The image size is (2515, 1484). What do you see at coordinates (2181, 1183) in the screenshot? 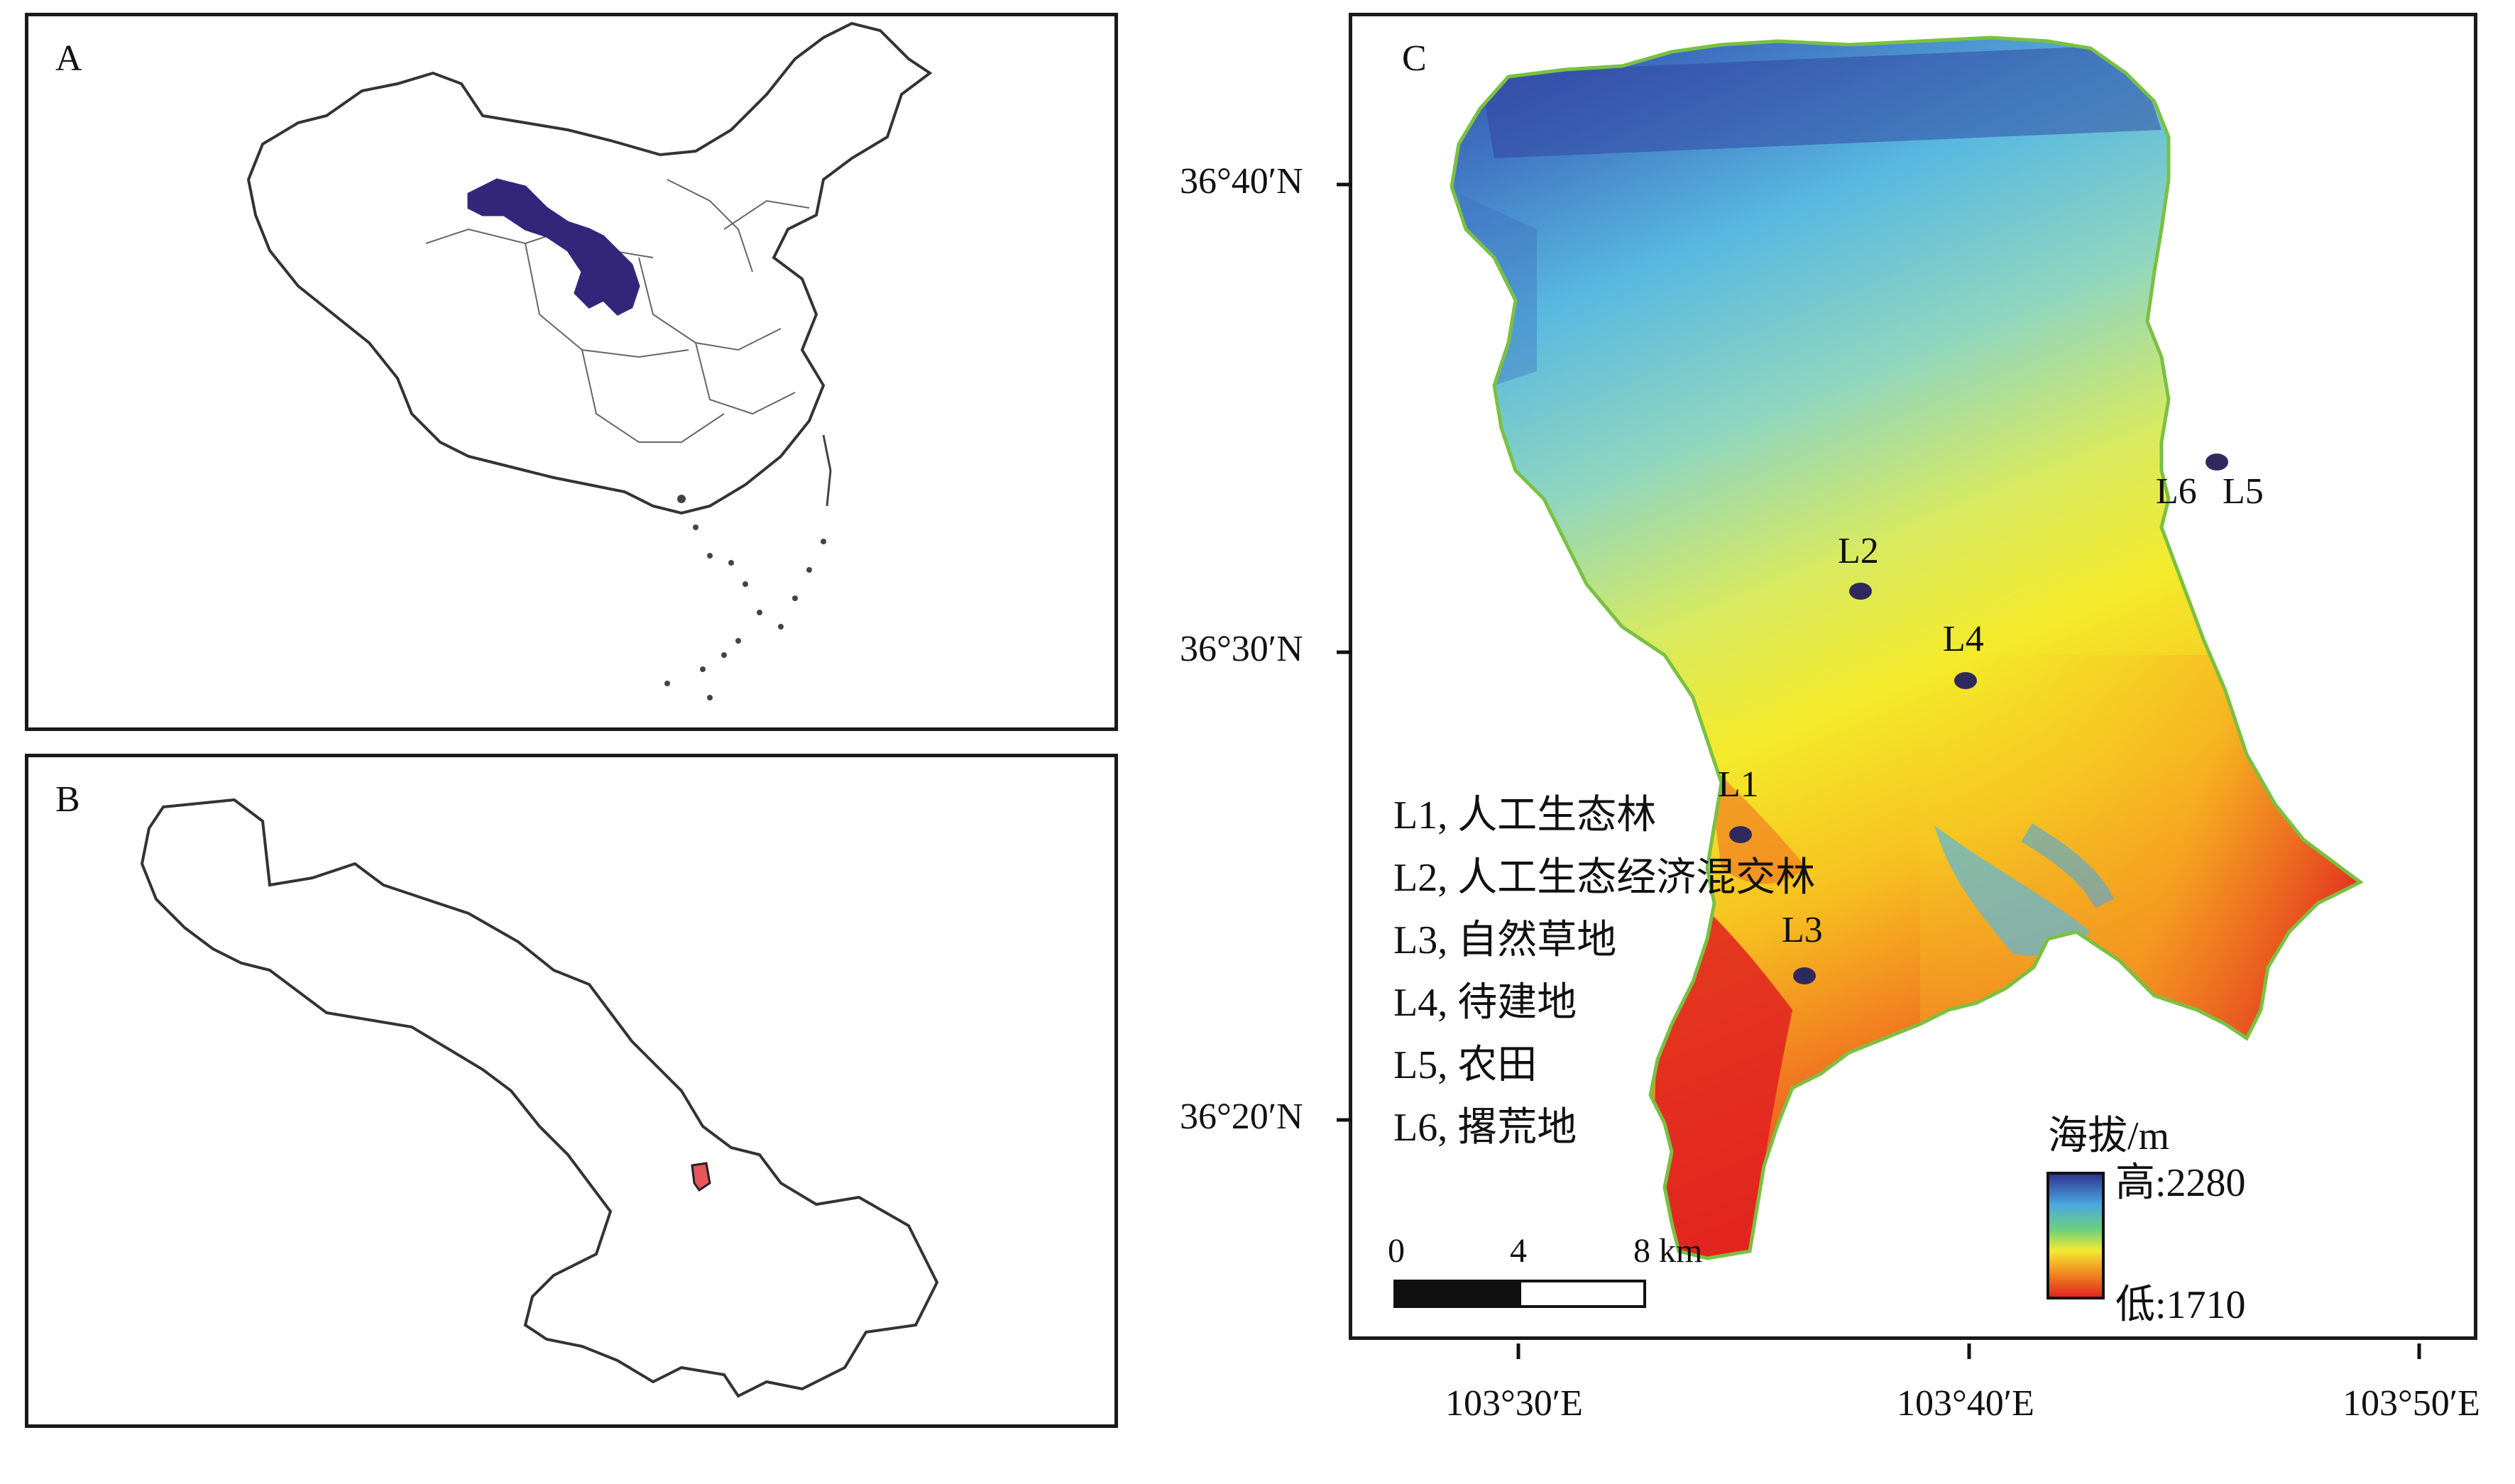
I see `elevation-legend-high: 高:2280` at bounding box center [2181, 1183].